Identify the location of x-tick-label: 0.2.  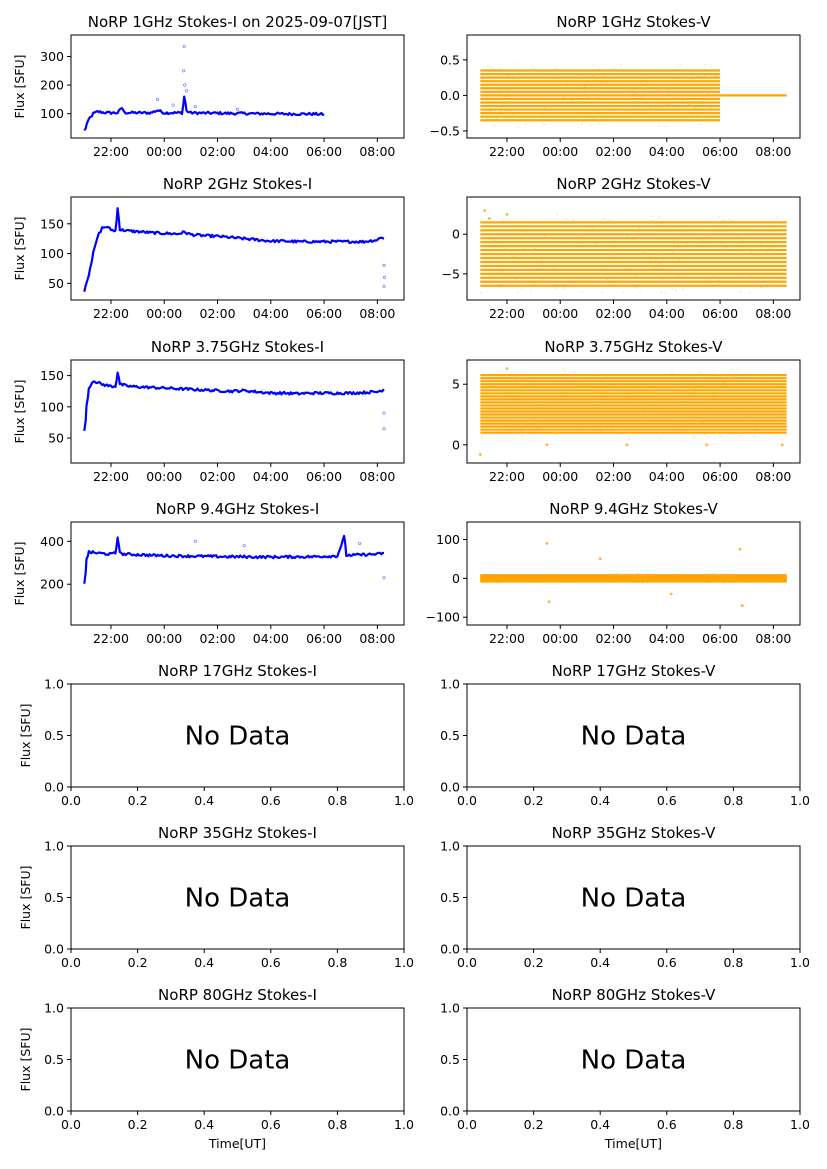
(138, 1124).